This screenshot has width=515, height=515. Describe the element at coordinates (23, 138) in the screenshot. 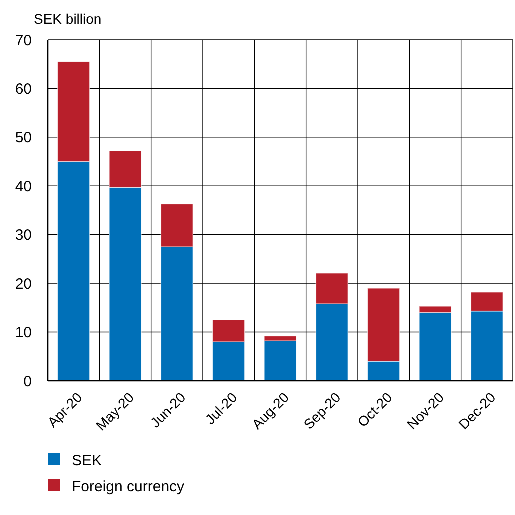

I see `y-tick-label: 50` at that location.